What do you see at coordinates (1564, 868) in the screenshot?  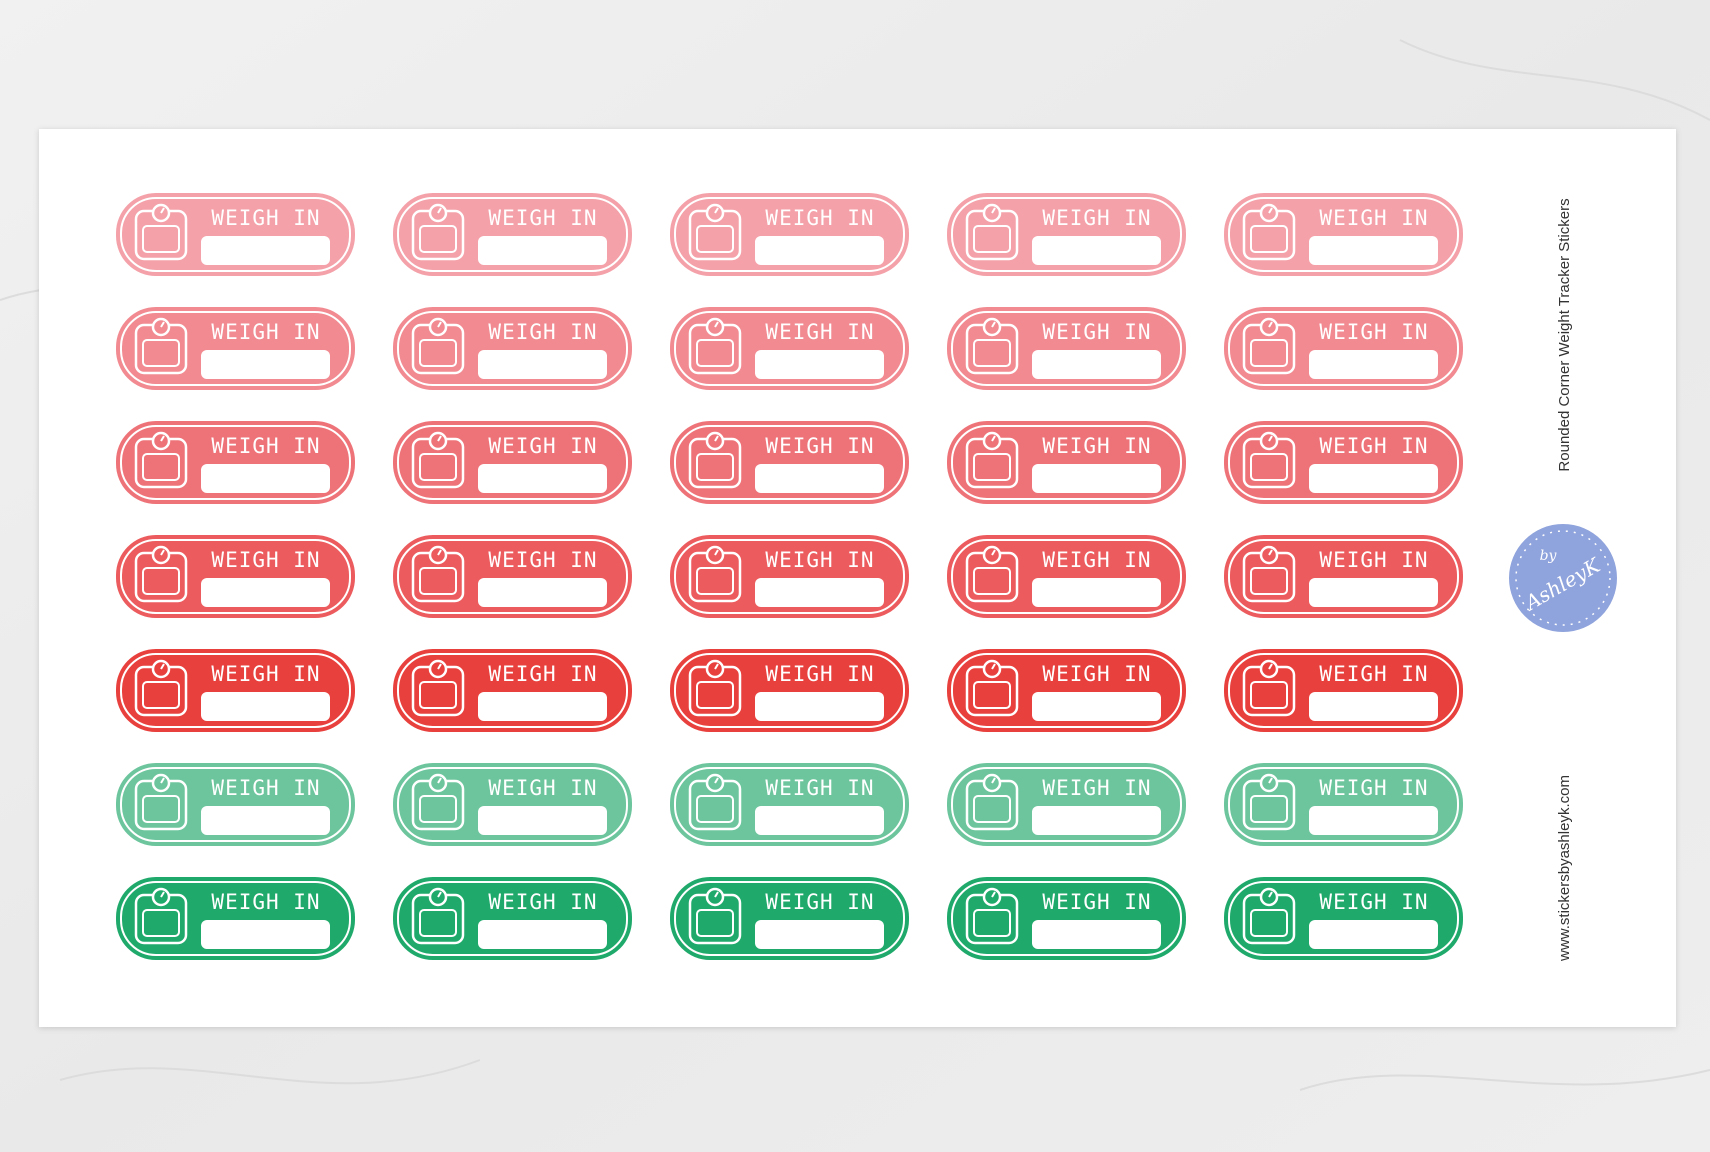 I see `website: www.stickersbyashleyk.com` at bounding box center [1564, 868].